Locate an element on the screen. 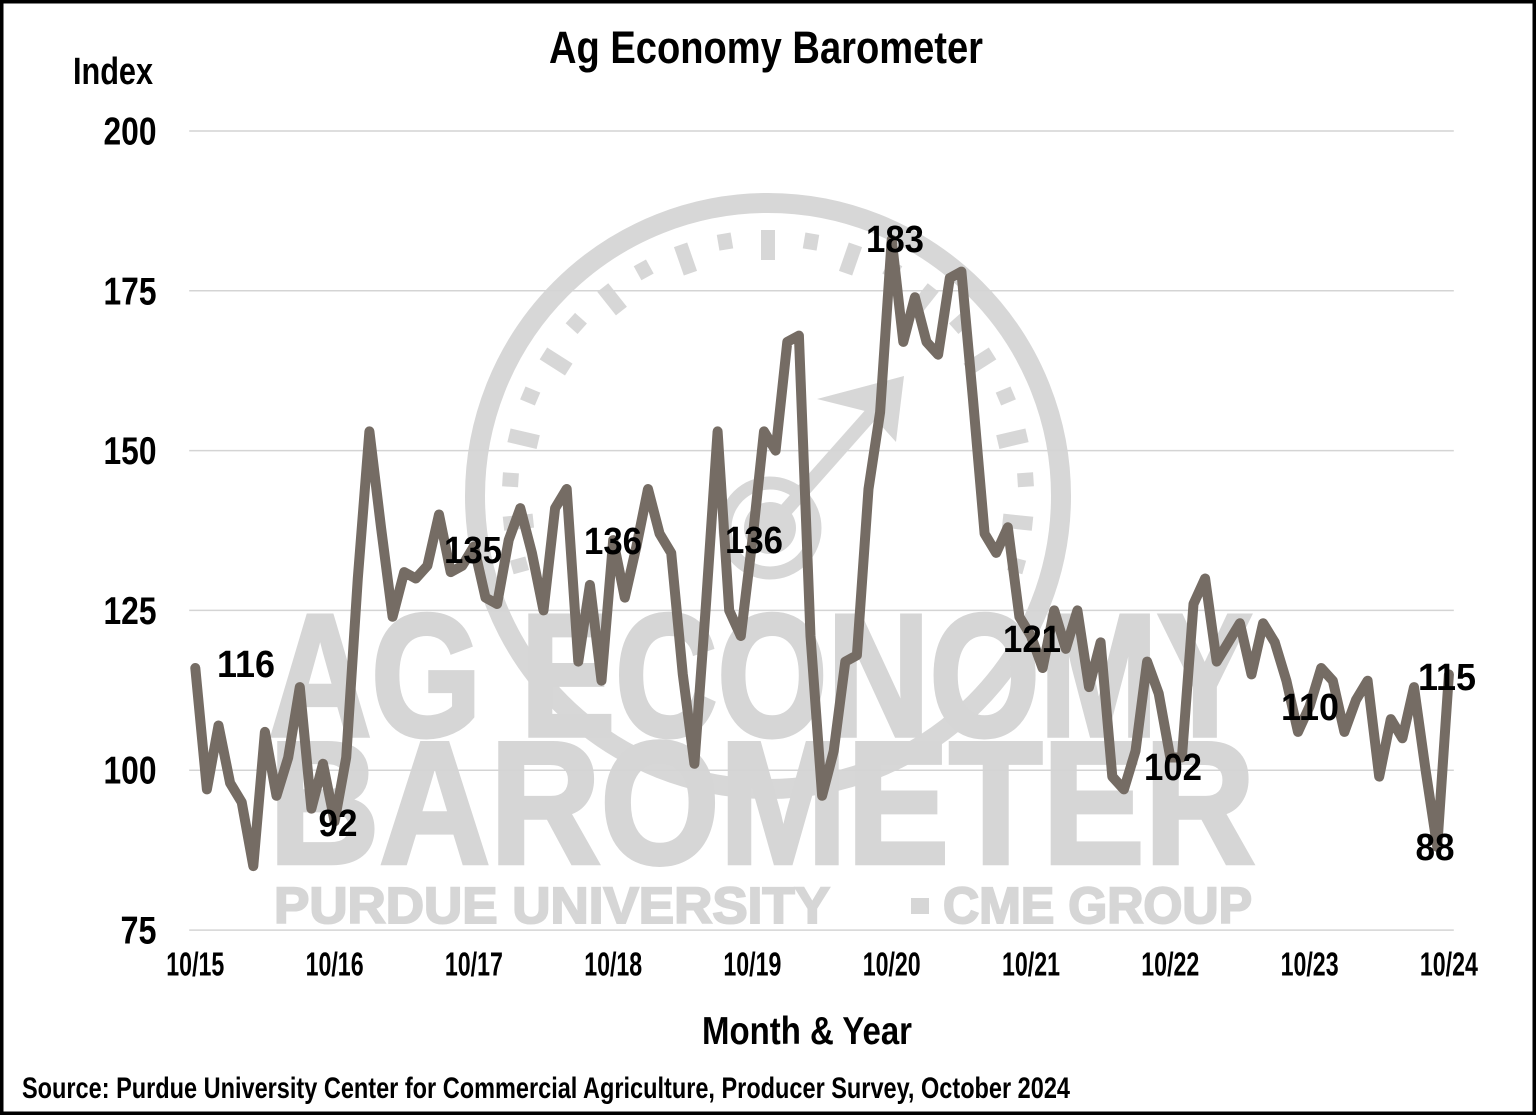 Image resolution: width=1536 pixels, height=1115 pixels. svg-text: 115 is located at coordinates (1447, 678).